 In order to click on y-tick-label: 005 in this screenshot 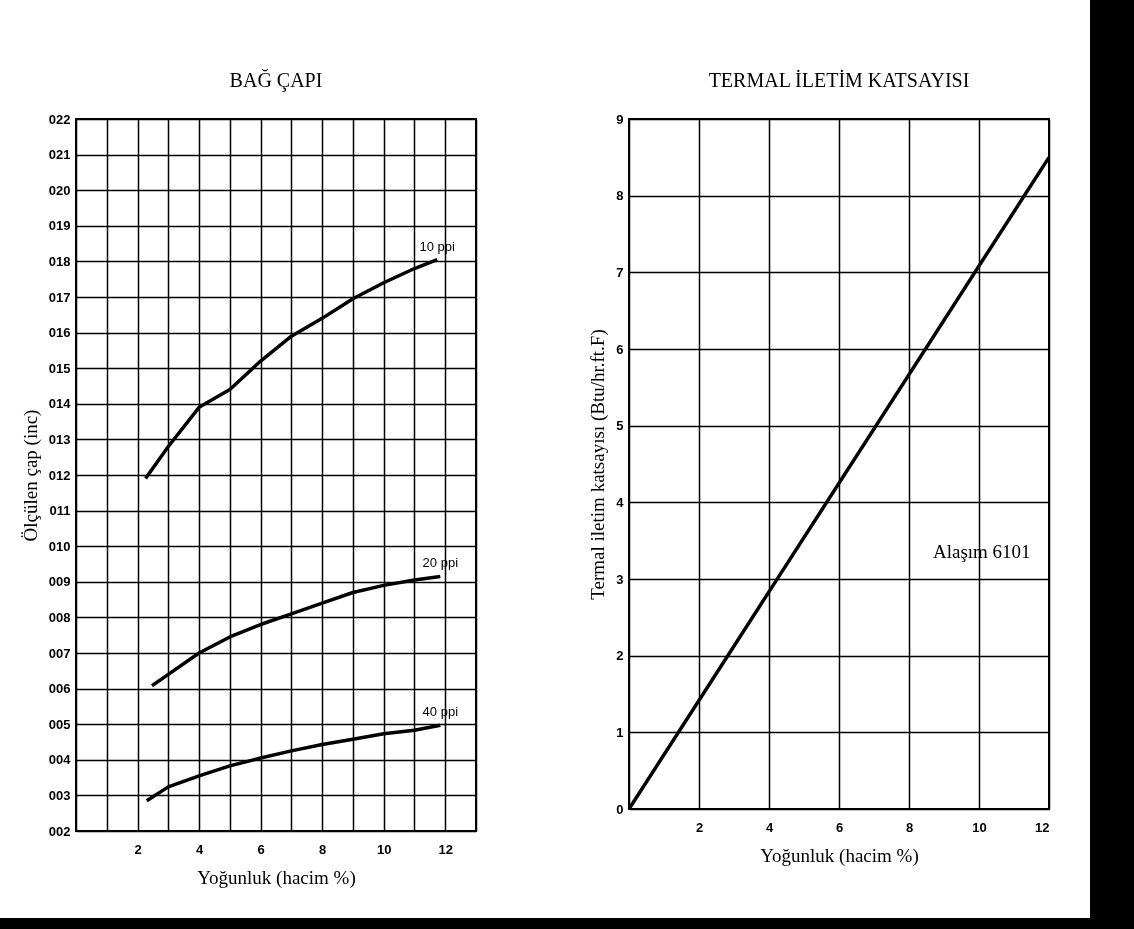, I will do `click(59, 724)`.